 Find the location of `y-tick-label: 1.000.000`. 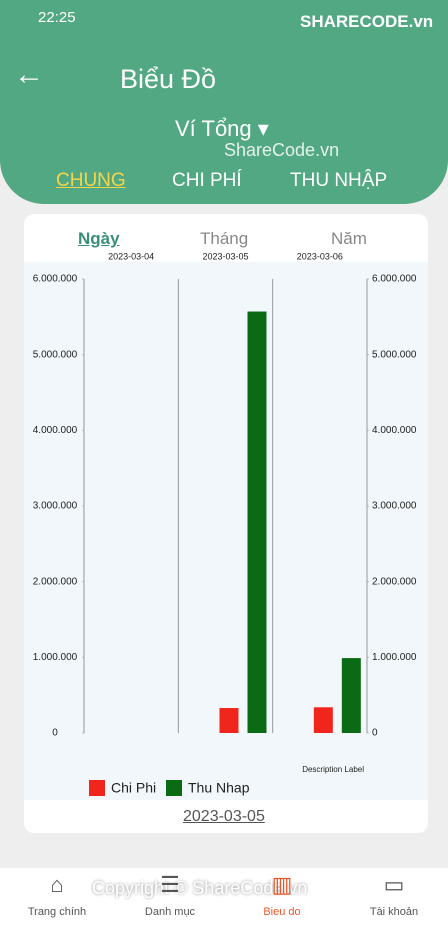

y-tick-label: 1.000.000 is located at coordinates (55, 657).